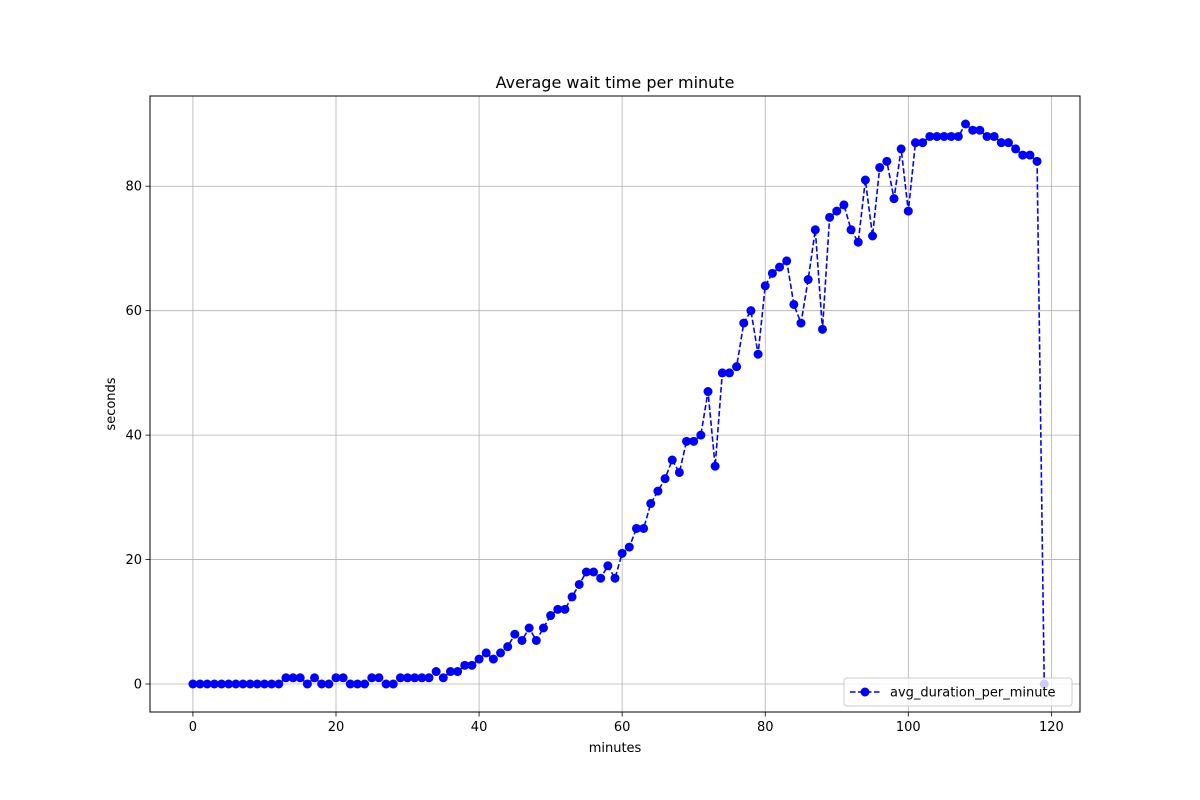 The height and width of the screenshot is (800, 1200). Describe the element at coordinates (958, 692) in the screenshot. I see `legend: avg_duration_per_minute` at that location.